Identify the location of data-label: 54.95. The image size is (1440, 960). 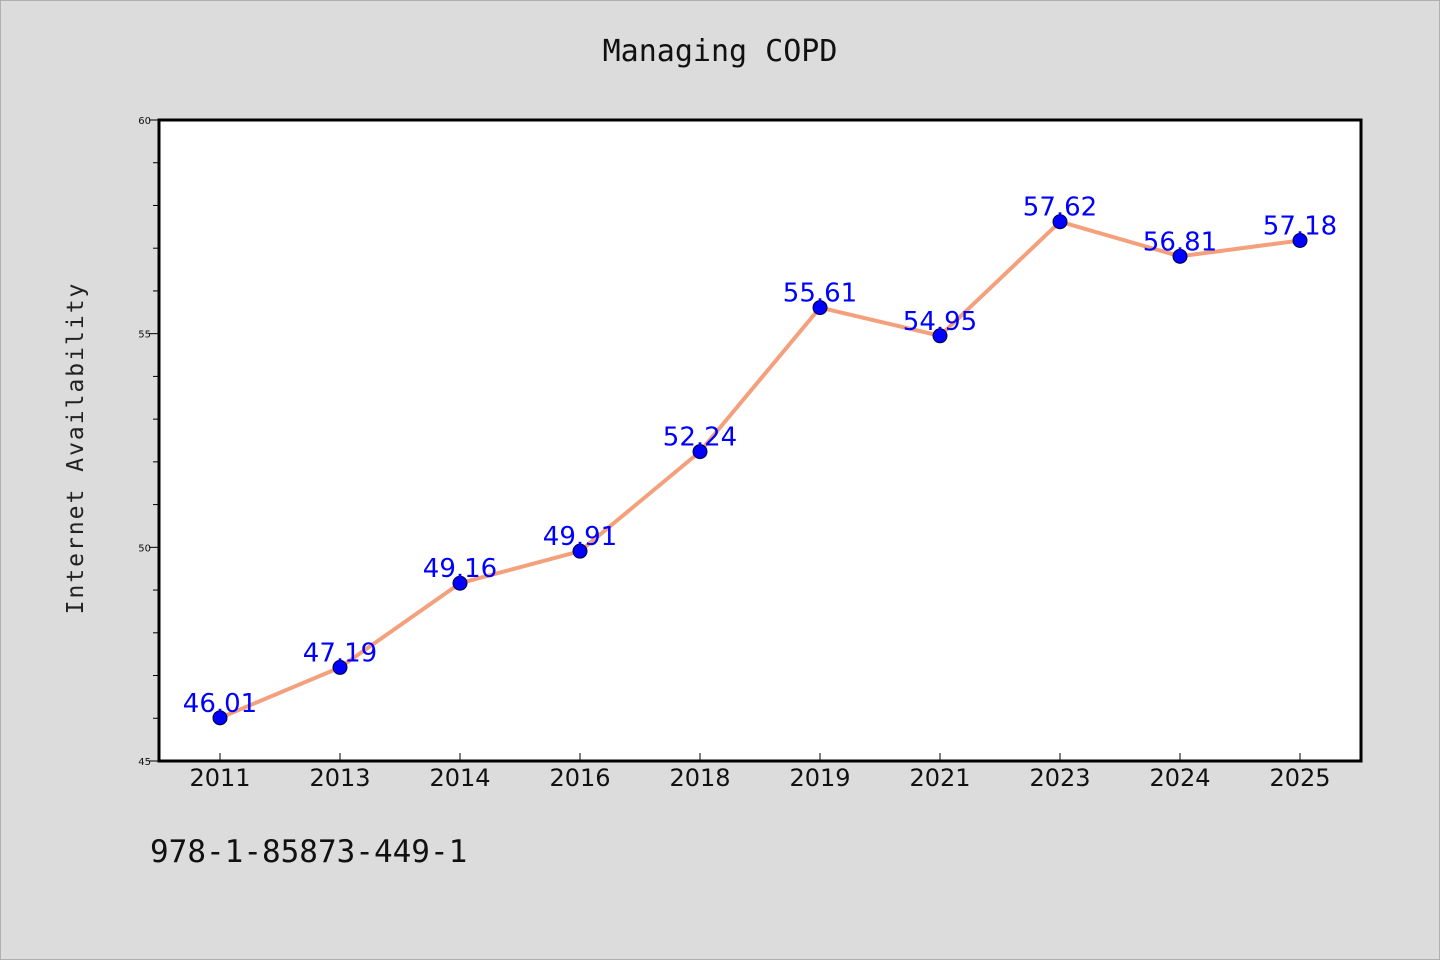
(940, 322).